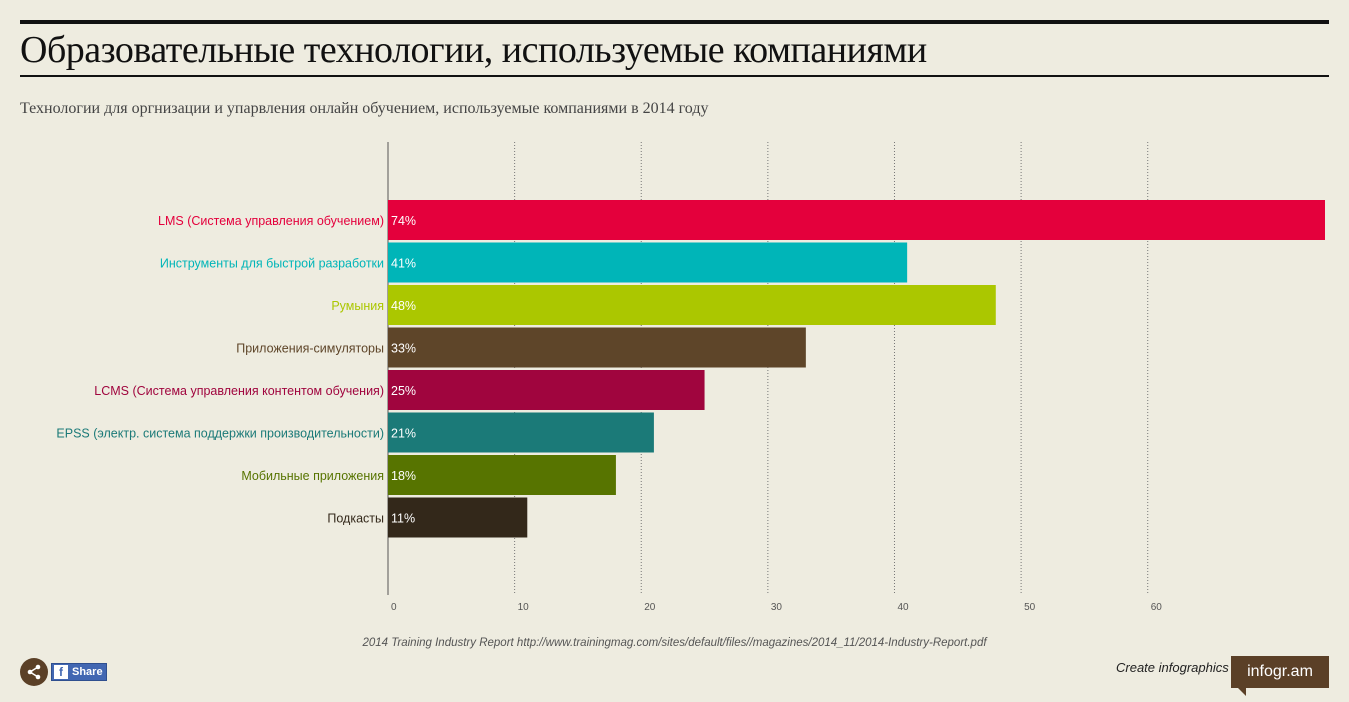 The height and width of the screenshot is (702, 1349). Describe the element at coordinates (674, 22) in the screenshot. I see `title-top-rule` at that location.